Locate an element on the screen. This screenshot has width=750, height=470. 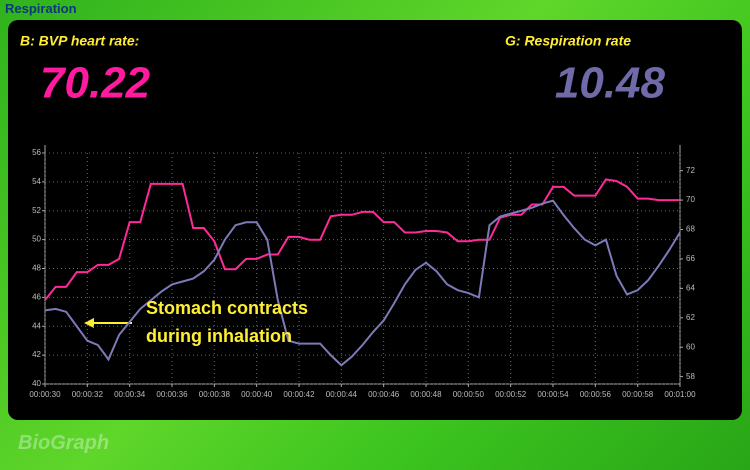
y-tick-label: 40 is located at coordinates (36, 383).